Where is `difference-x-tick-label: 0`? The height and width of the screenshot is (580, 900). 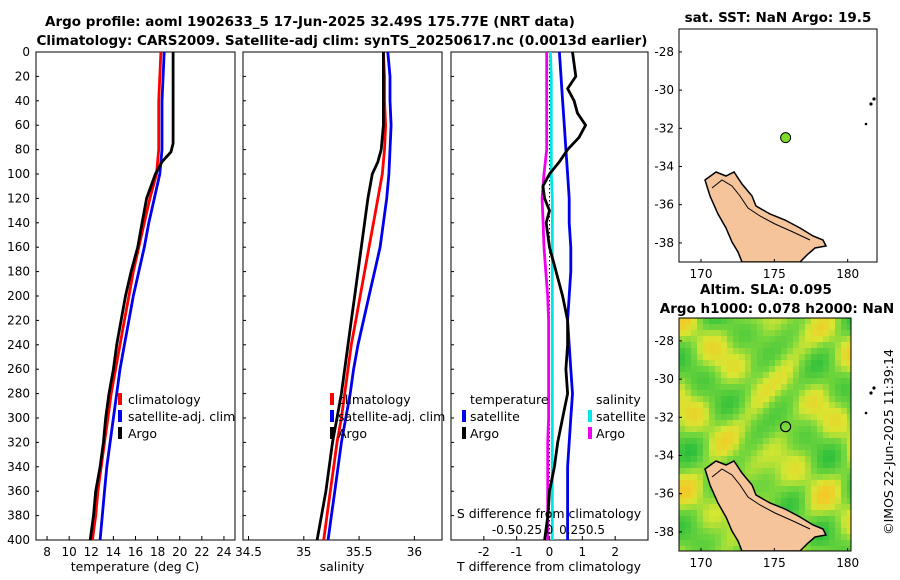
difference-x-tick-label: 0 is located at coordinates (550, 552).